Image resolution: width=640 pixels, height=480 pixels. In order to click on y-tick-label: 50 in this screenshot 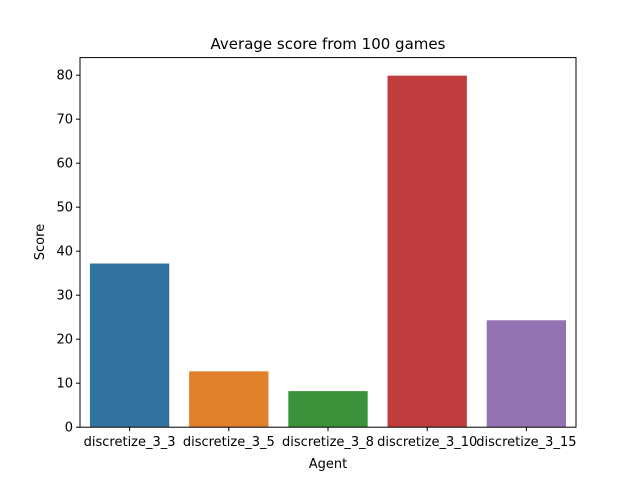, I will do `click(64, 208)`.